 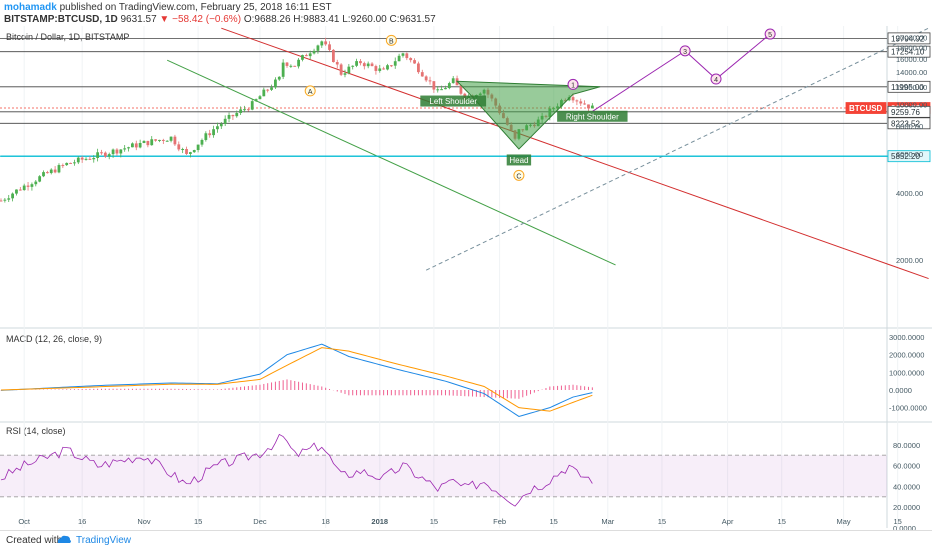 I want to click on price-tag-label: 5852.20, so click(x=905, y=156).